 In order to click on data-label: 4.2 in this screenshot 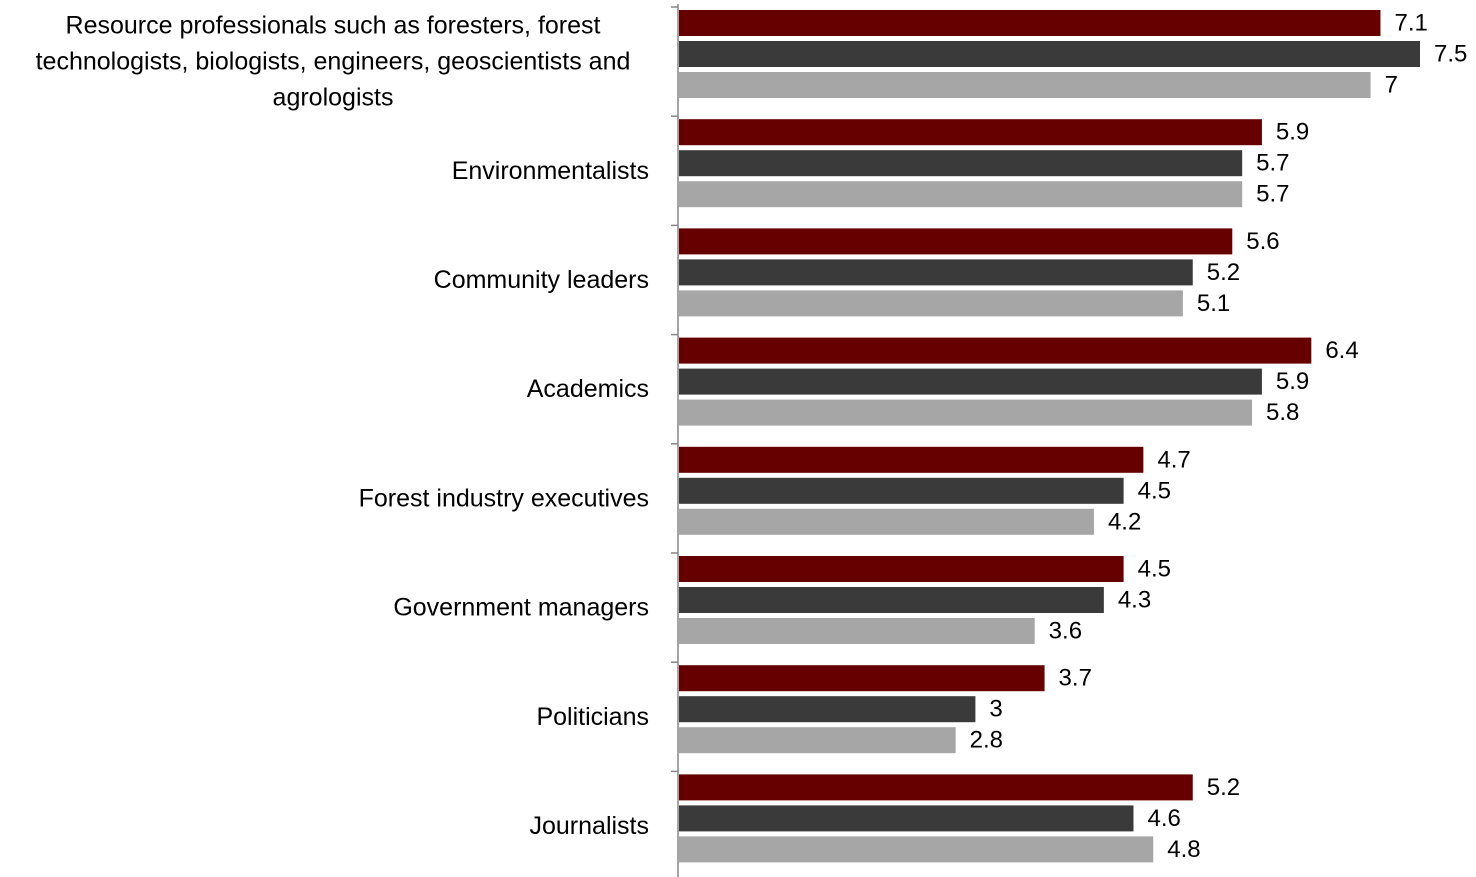, I will do `click(1124, 521)`.